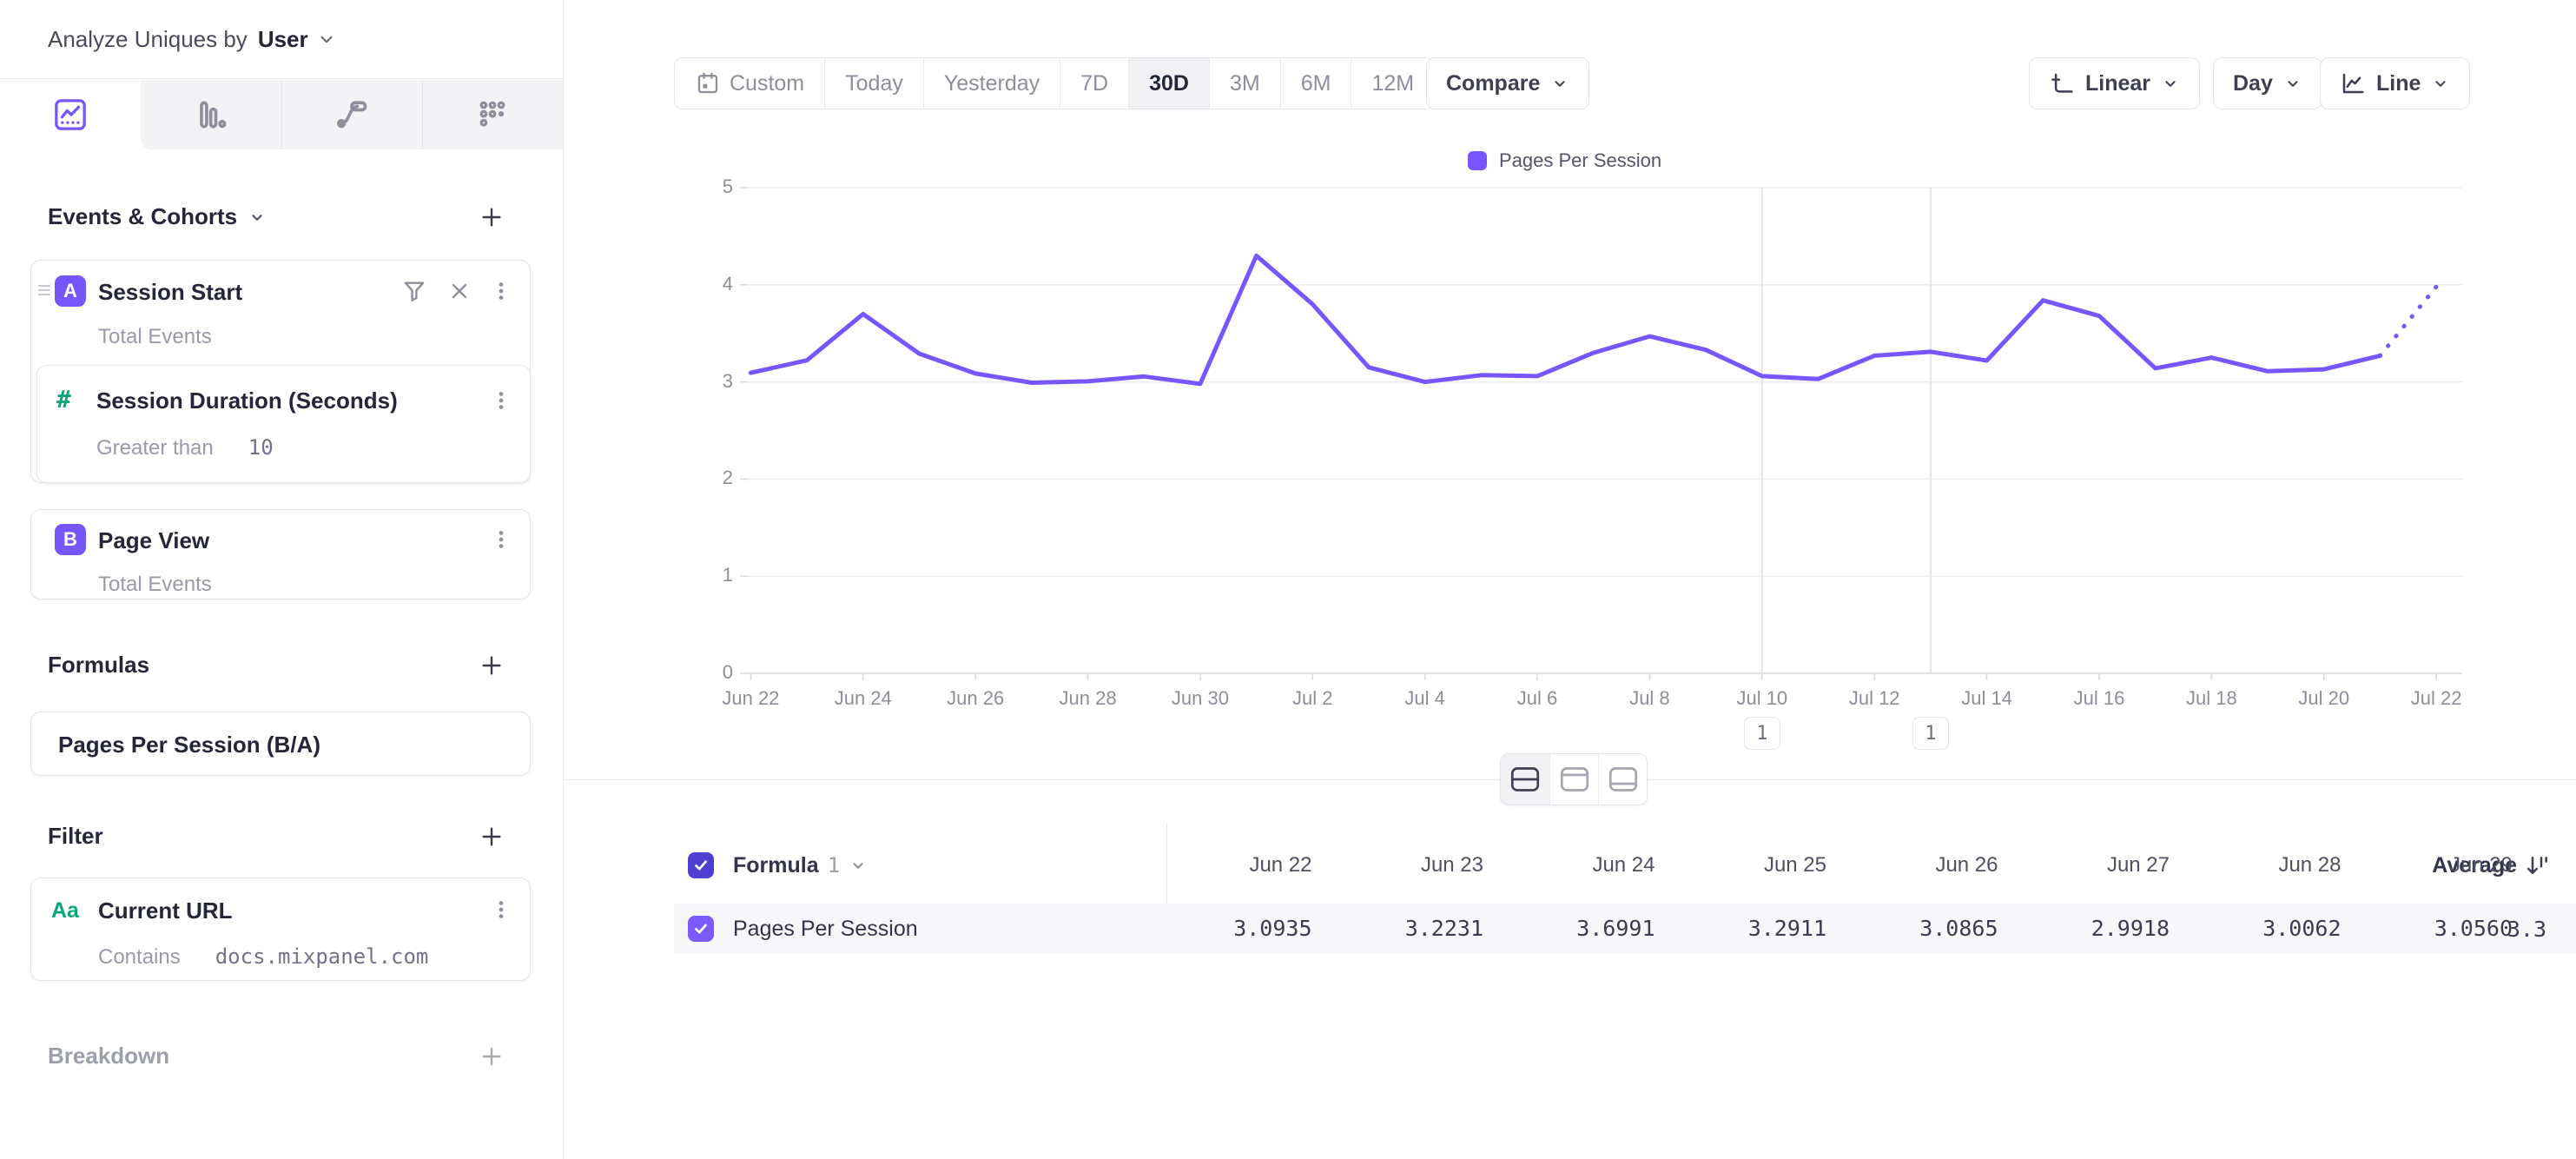 The height and width of the screenshot is (1159, 2576). What do you see at coordinates (211, 115) in the screenshot?
I see `tab-bar-chart` at bounding box center [211, 115].